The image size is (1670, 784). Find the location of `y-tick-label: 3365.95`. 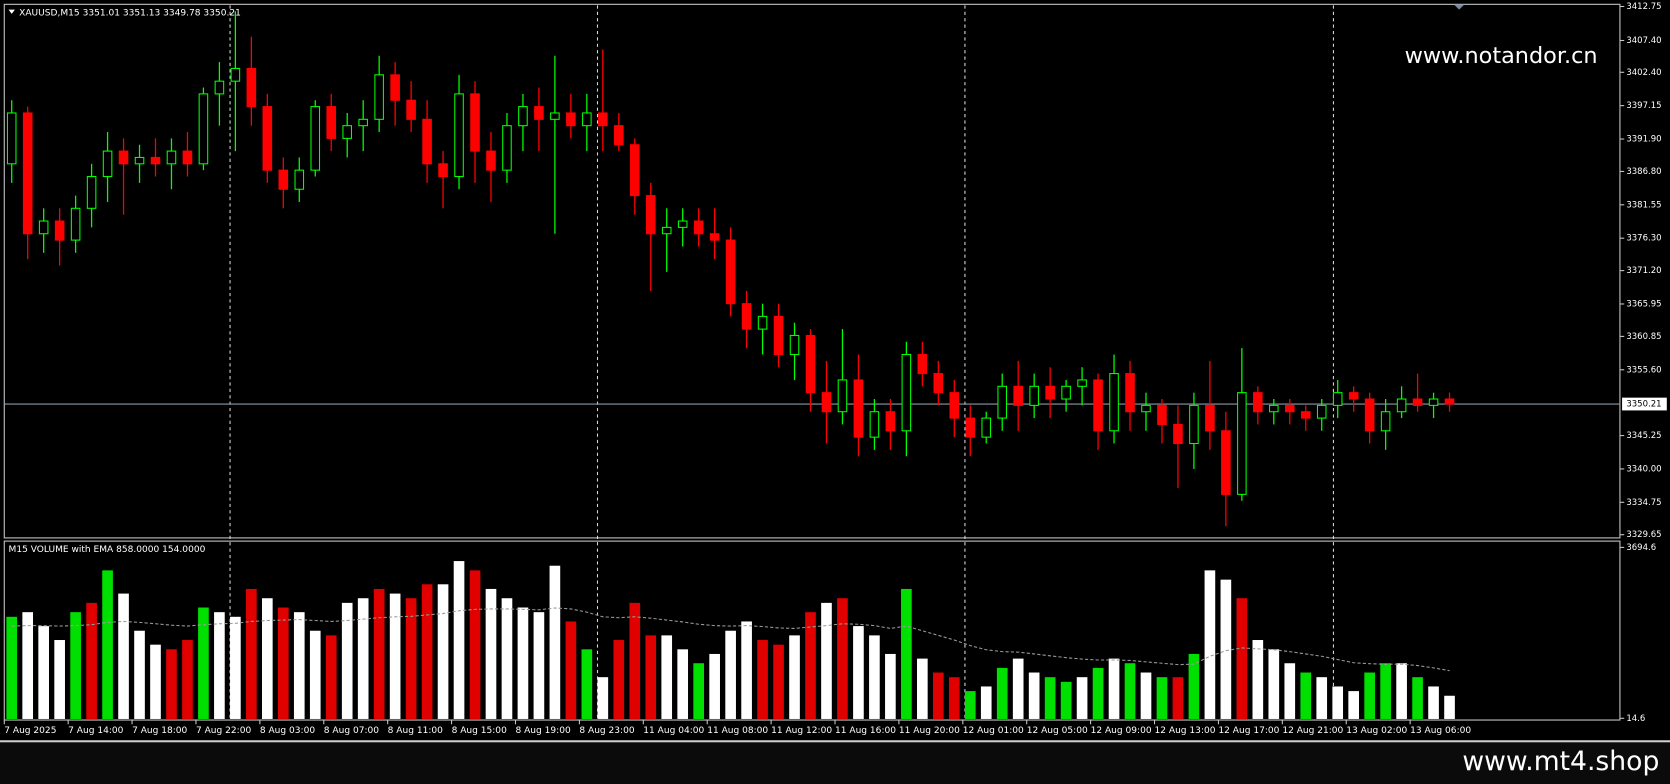

y-tick-label: 3365.95 is located at coordinates (1643, 304).